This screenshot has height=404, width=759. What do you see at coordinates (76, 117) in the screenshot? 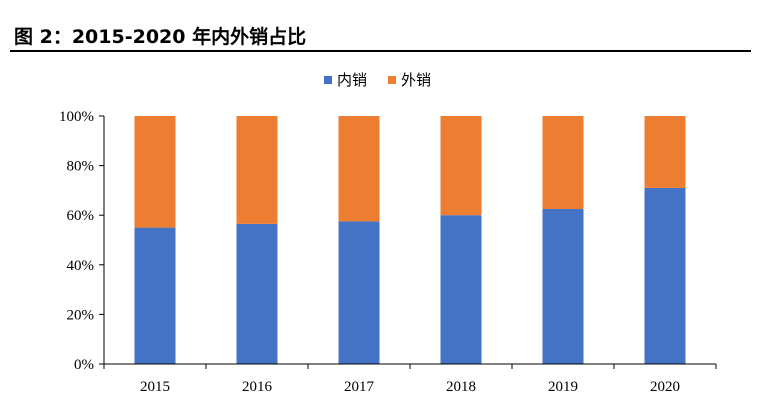
I see `y-tick-label: 100%` at bounding box center [76, 117].